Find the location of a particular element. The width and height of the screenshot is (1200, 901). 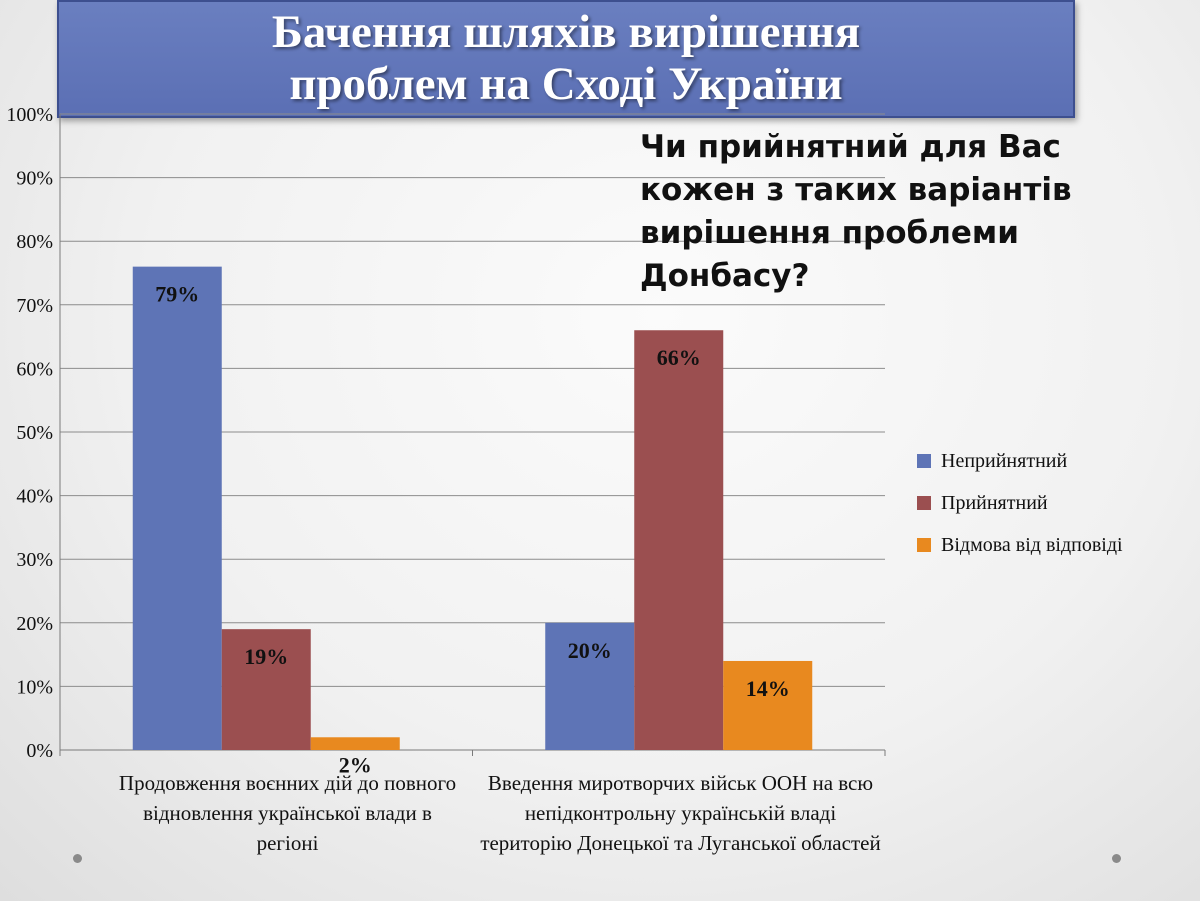

legend-item: Прийнятний is located at coordinates (1057, 503).